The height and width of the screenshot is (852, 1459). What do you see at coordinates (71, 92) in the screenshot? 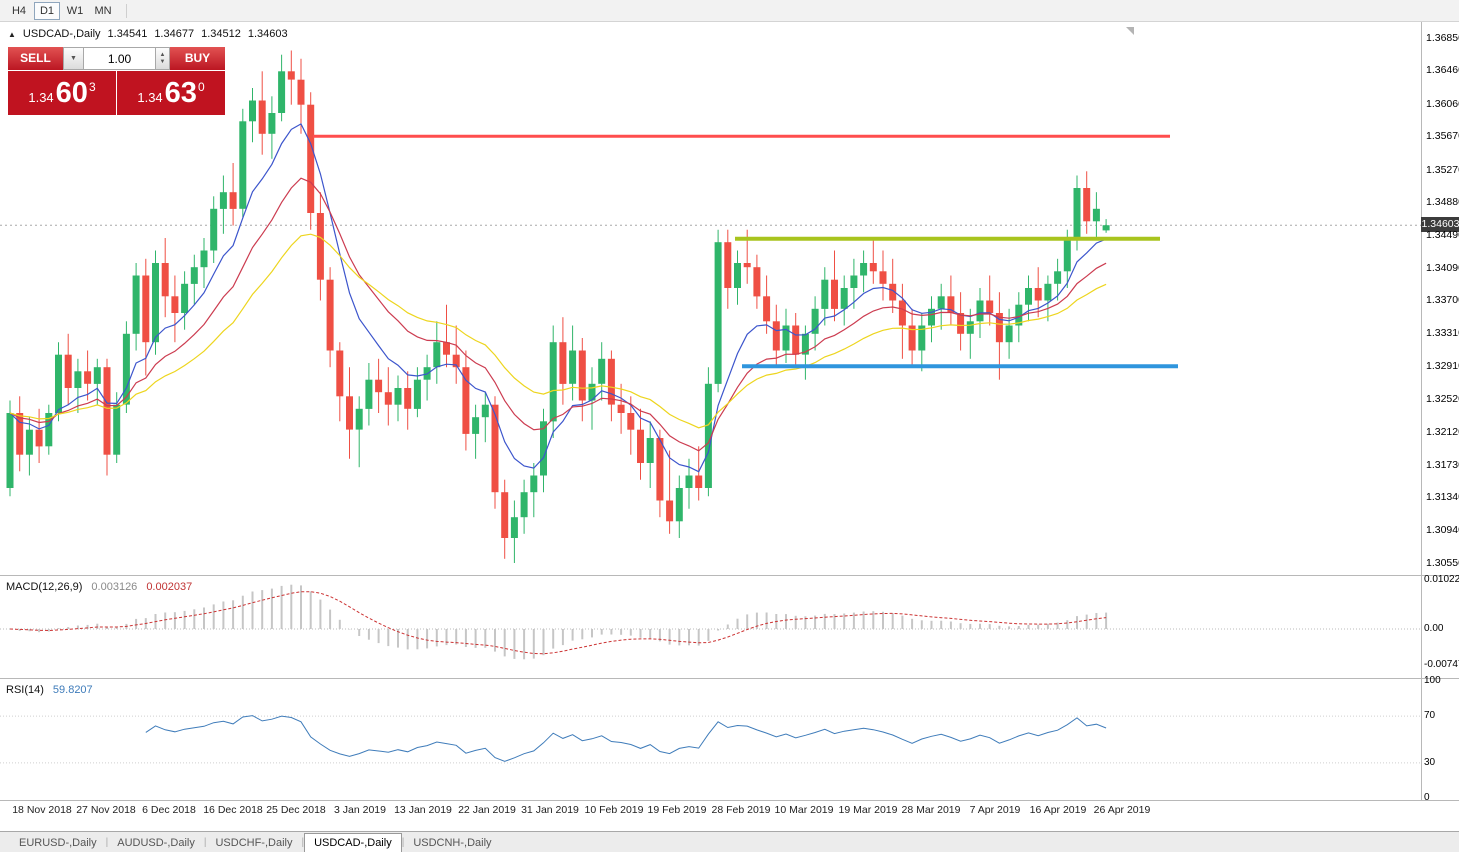
I see `sell-price-main: 60` at bounding box center [71, 92].